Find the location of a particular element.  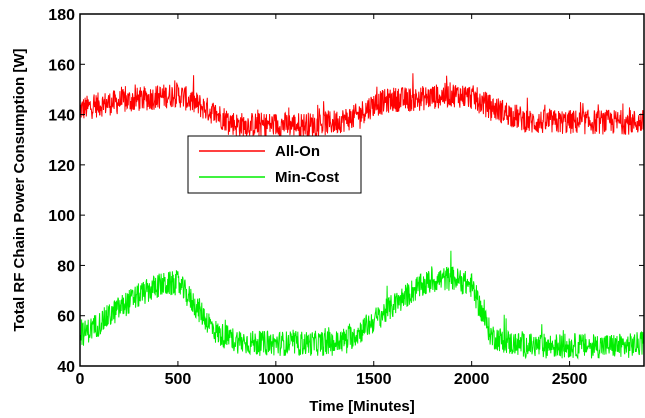

y-tick-label: 80 is located at coordinates (66, 266).